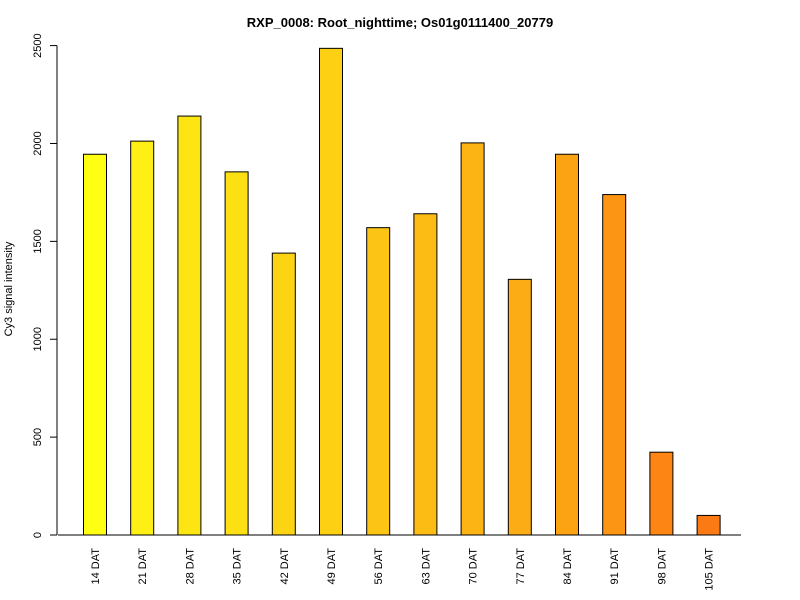 The width and height of the screenshot is (800, 600). I want to click on x-tick-label: 49 DAT, so click(332, 566).